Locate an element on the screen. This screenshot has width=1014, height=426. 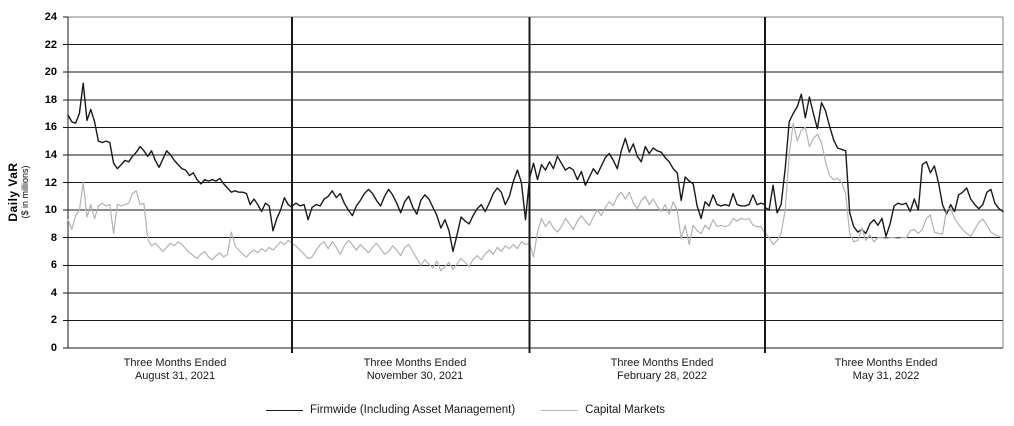
y-axis-tick-label: 0 is located at coordinates (53, 348).